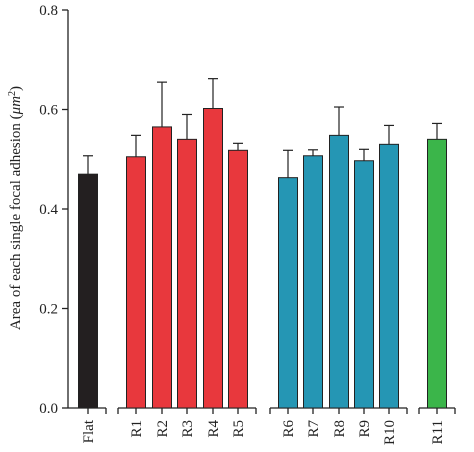 This screenshot has width=474, height=452. What do you see at coordinates (314, 429) in the screenshot?
I see `x-tick-label: R7` at bounding box center [314, 429].